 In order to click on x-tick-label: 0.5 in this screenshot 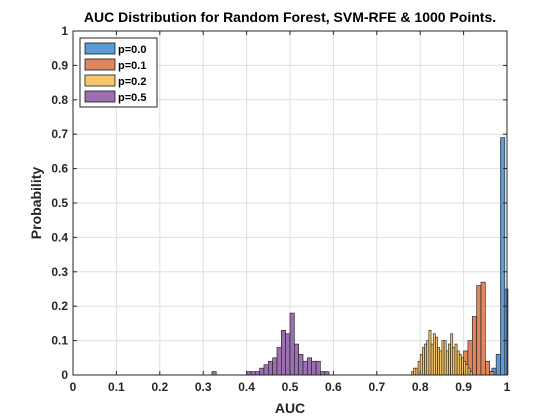, I will do `click(290, 387)`.